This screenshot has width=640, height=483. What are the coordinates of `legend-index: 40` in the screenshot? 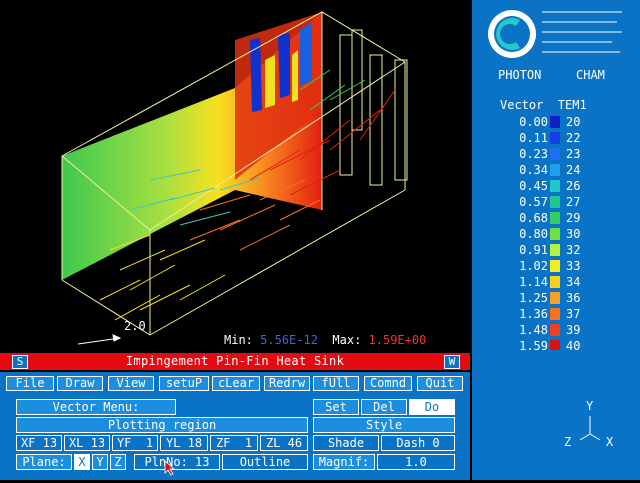 It's located at (573, 346).